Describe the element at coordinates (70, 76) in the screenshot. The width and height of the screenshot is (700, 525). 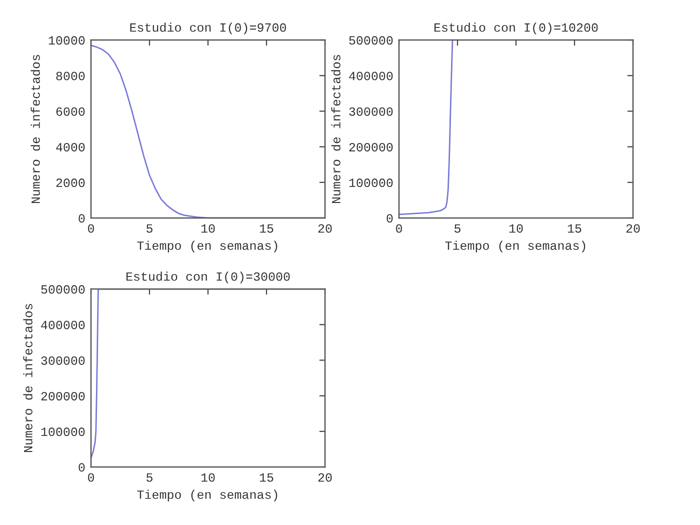
I see `y-tick-label: 8000` at that location.